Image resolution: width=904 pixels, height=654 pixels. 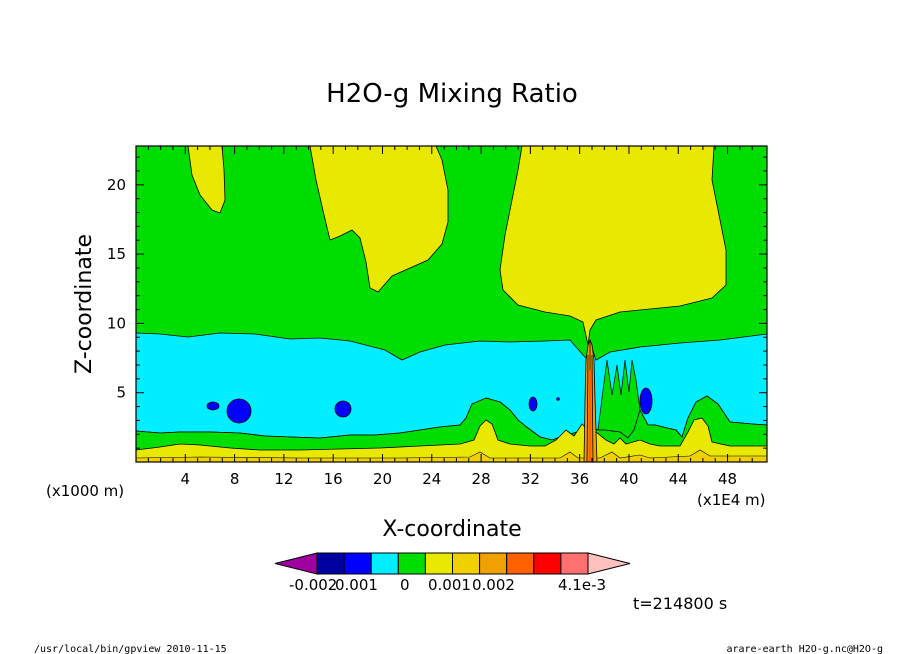 I want to click on colorbar-label-5: 0.002, so click(x=493, y=585).